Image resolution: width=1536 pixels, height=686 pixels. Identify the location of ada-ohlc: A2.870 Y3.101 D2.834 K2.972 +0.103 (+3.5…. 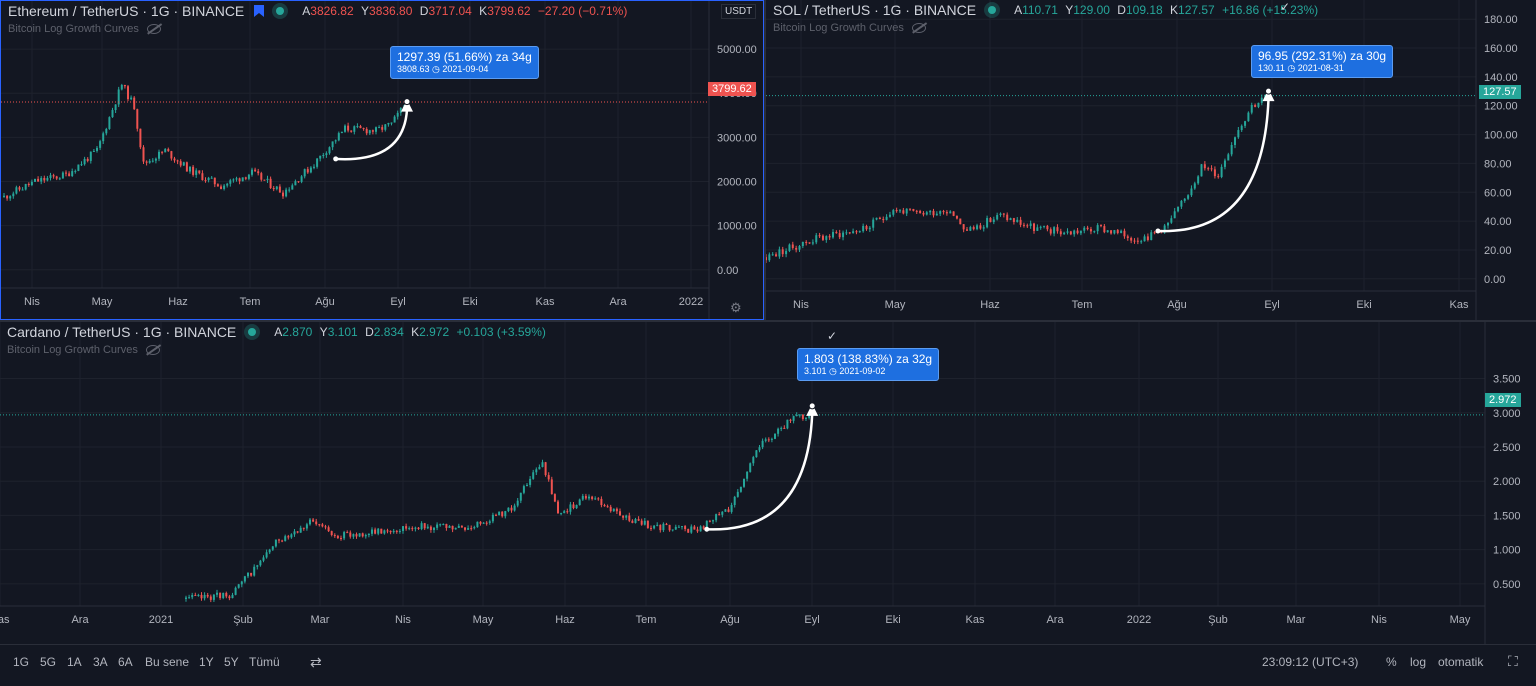
(408, 332).